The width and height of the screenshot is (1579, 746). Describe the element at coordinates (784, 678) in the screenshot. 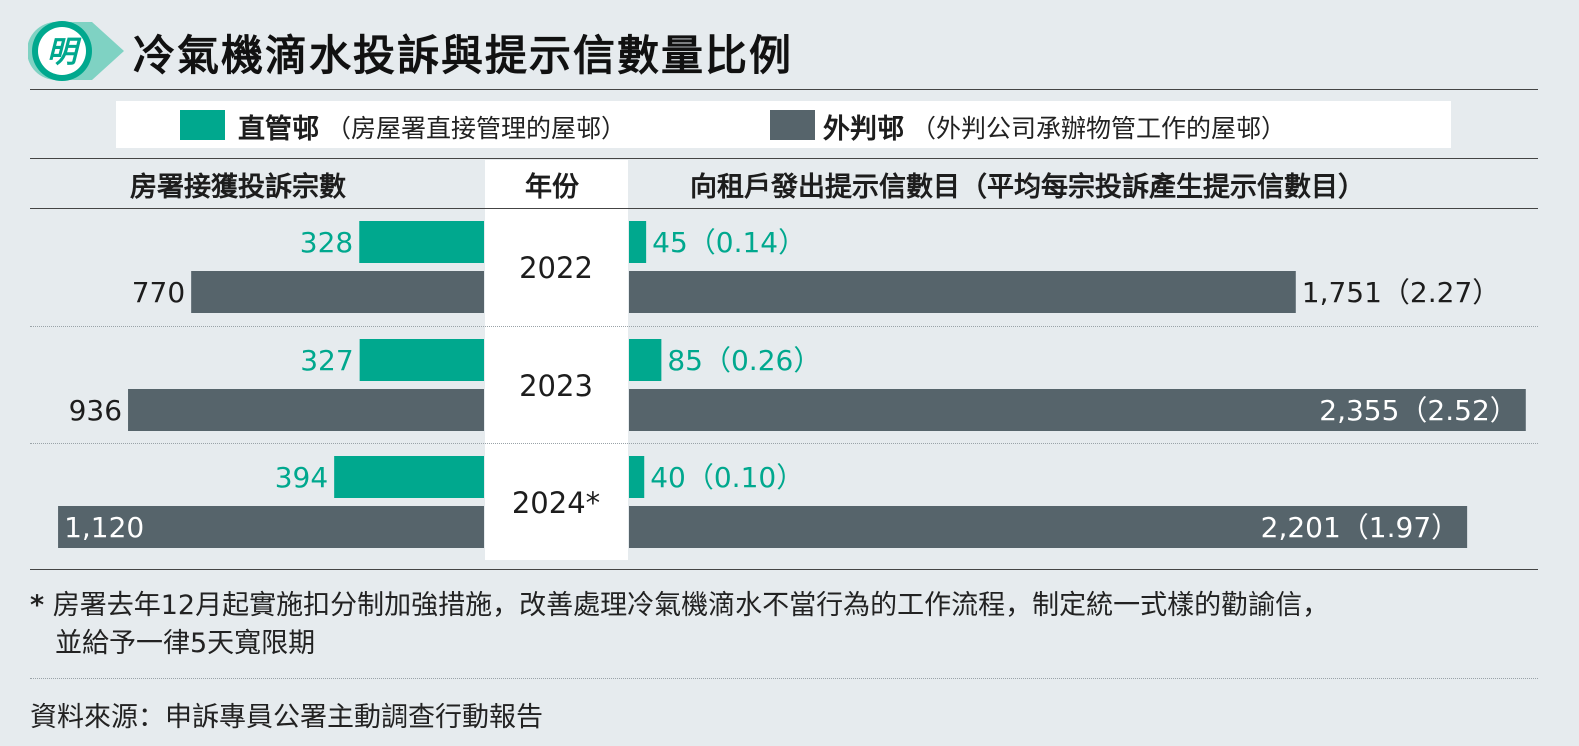

I see `row-separator` at that location.